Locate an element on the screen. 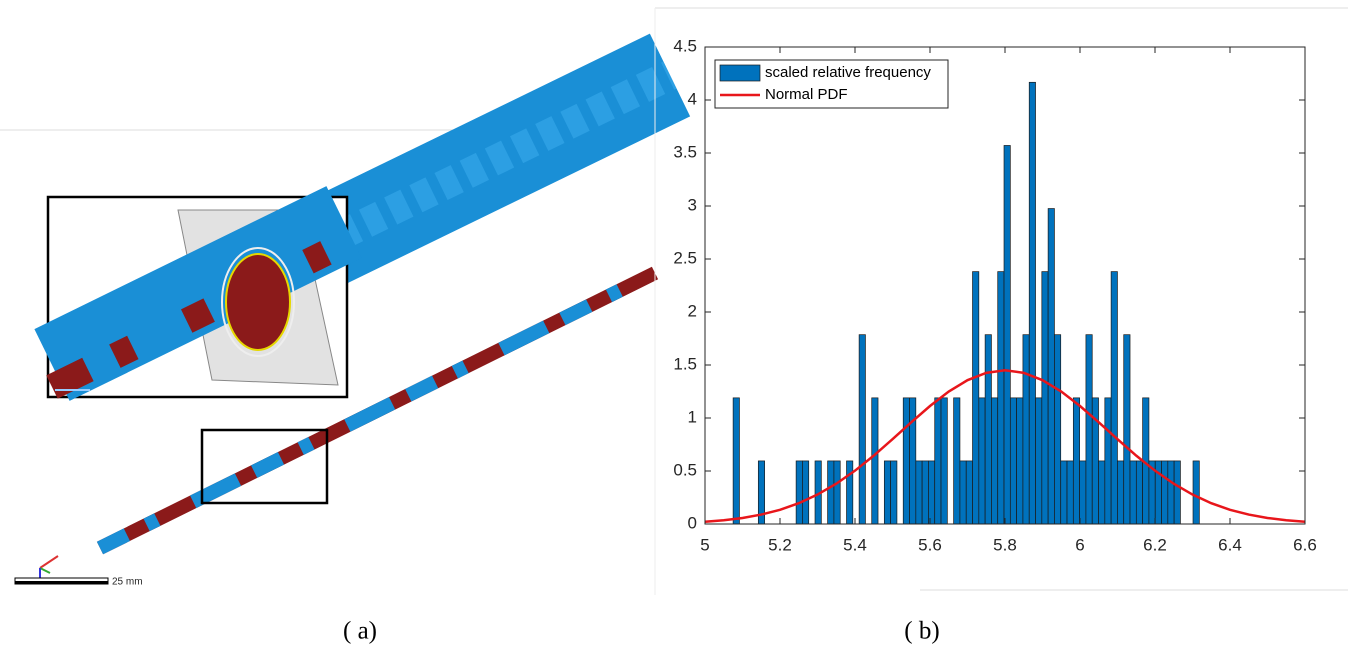 This screenshot has width=1348, height=653. x-tick-label: 6.6 is located at coordinates (1305, 544).